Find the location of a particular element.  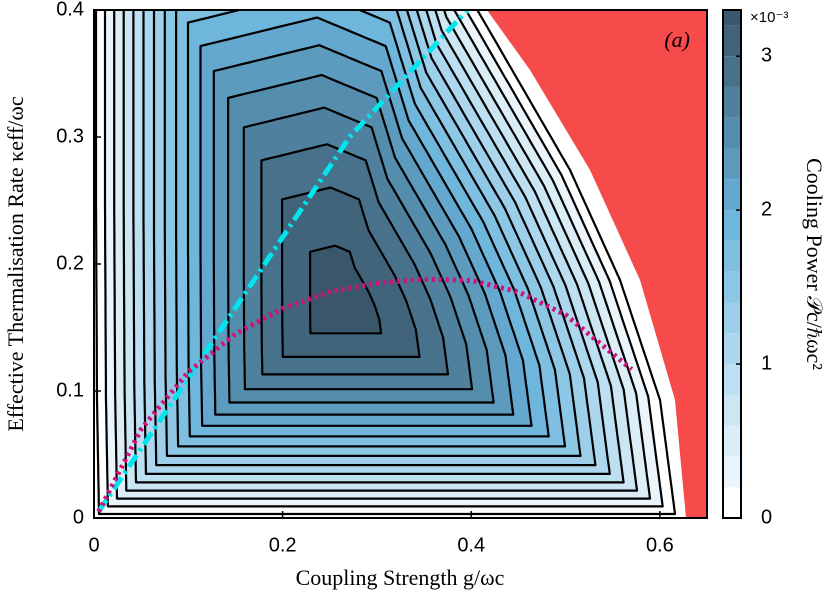

colorbar-label: Cooling Power 𝒫c/ℏωc² is located at coordinates (814, 264).